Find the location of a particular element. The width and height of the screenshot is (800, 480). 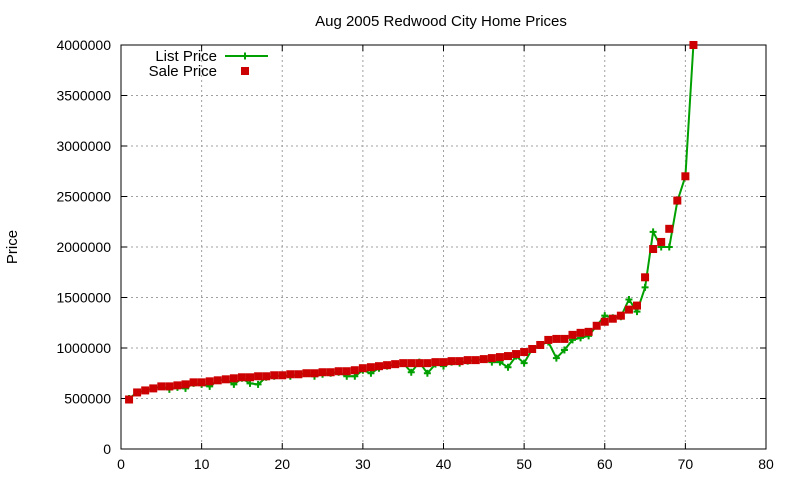

legend-marker-list-price is located at coordinates (245, 56).